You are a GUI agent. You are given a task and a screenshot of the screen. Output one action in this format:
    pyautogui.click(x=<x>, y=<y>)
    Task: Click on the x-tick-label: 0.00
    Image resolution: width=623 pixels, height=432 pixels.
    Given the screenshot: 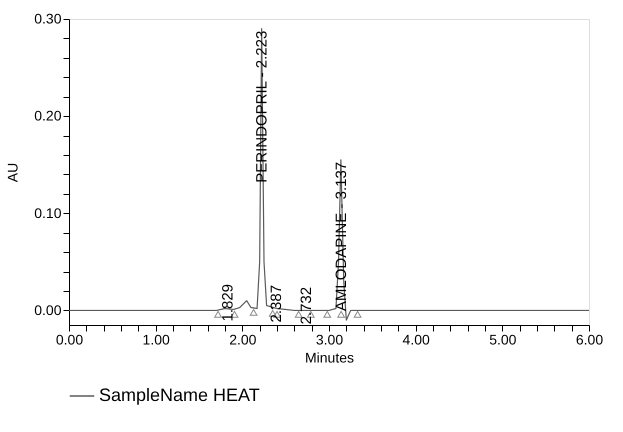 What is the action you would take?
    pyautogui.click(x=70, y=340)
    